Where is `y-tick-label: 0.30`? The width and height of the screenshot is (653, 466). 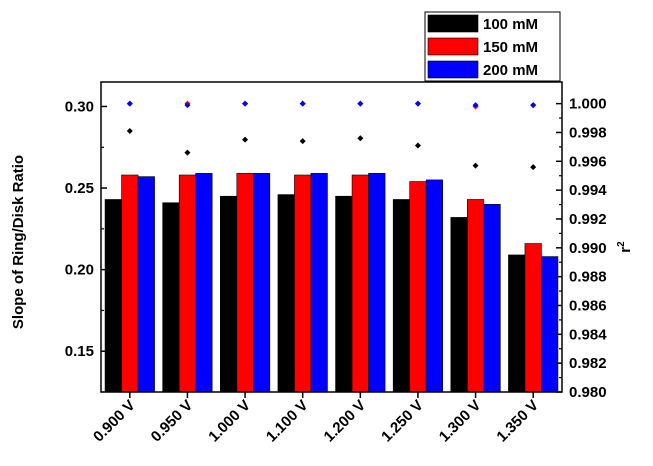 y-tick-label: 0.30 is located at coordinates (79, 106).